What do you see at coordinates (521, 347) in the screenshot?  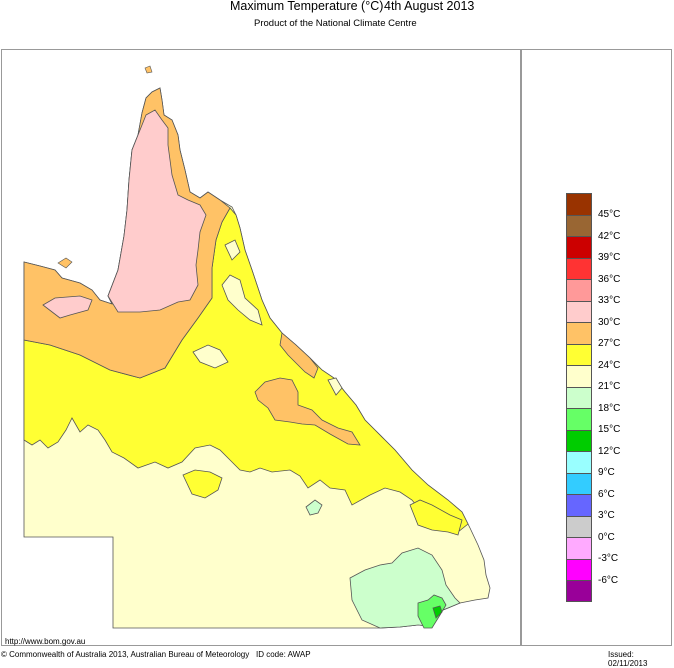 I see `legend-divider` at bounding box center [521, 347].